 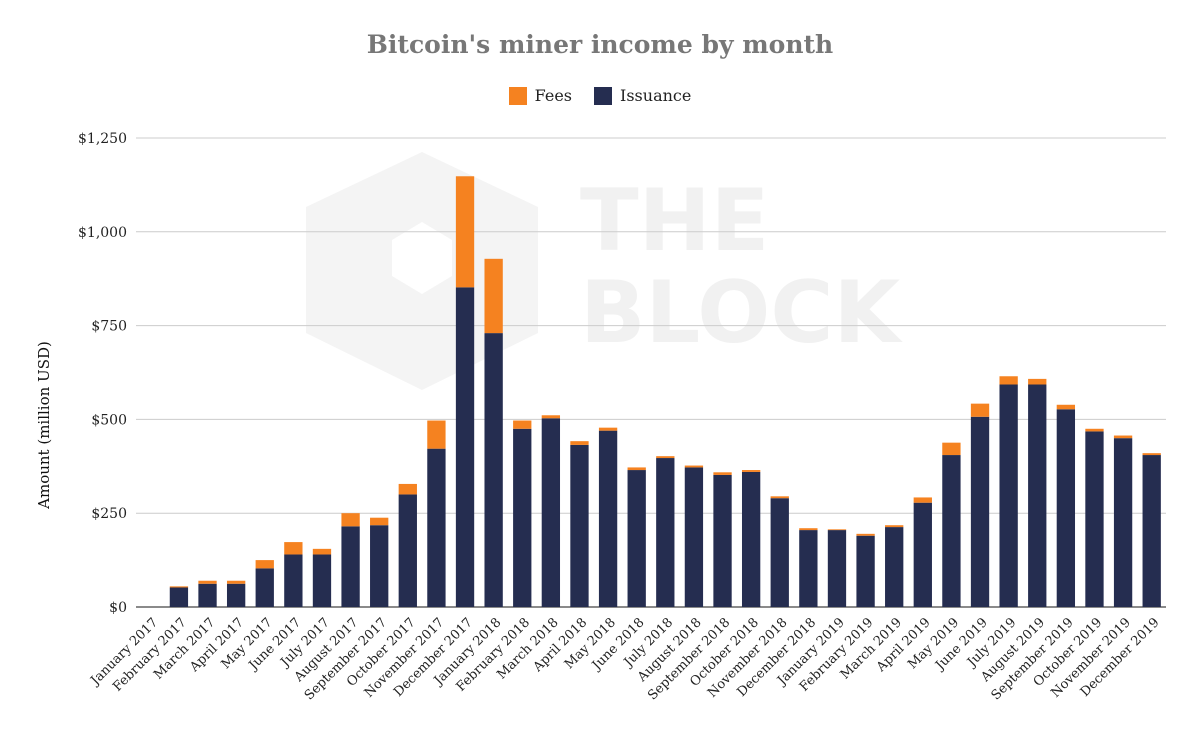 I want to click on chart-title: Bitcoin's miner income by month, so click(x=600, y=44).